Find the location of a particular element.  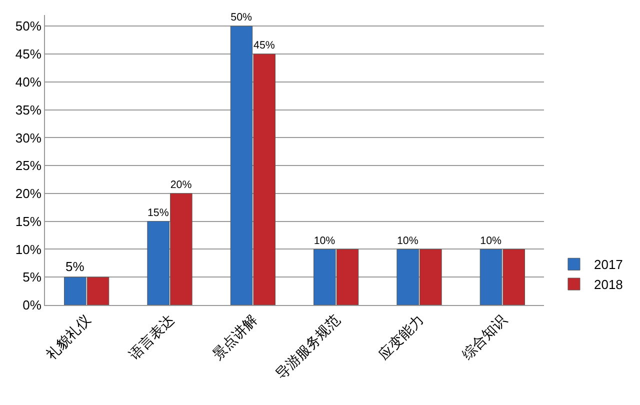

x-tick-label: 礼貌礼仪 is located at coordinates (68, 338).